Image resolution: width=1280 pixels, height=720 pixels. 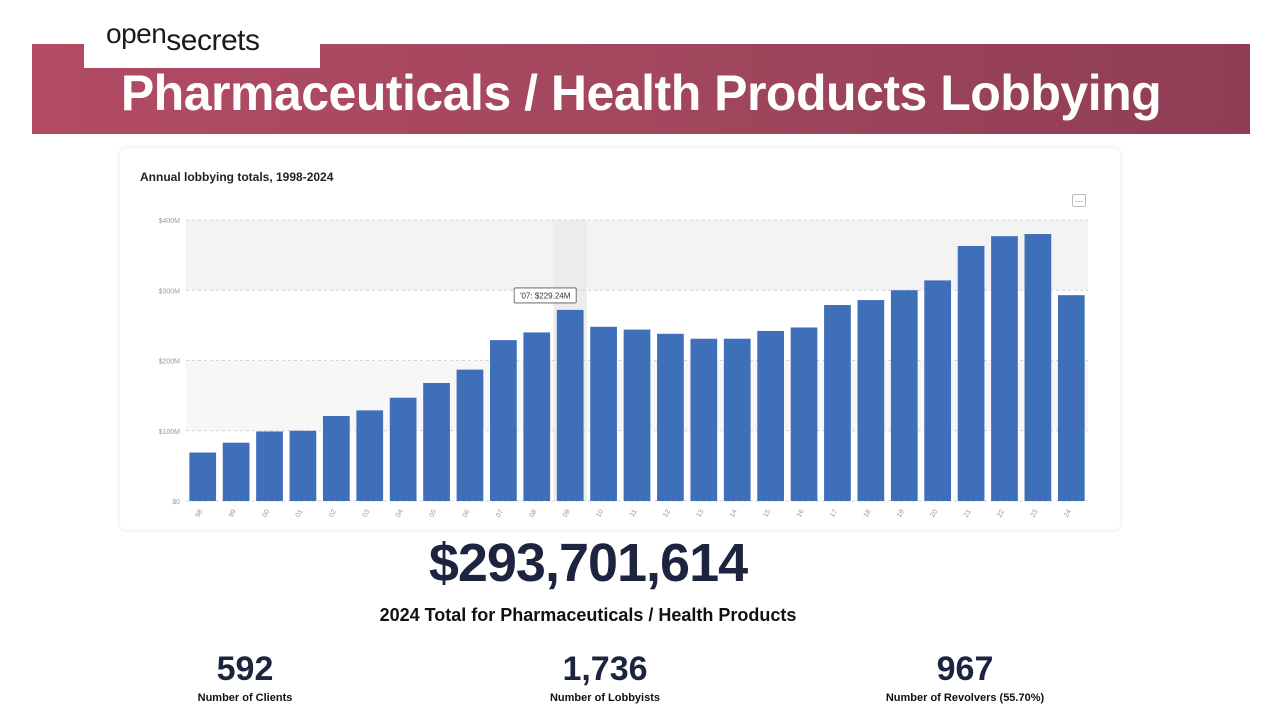 I want to click on x-tick-label: 13, so click(x=701, y=513).